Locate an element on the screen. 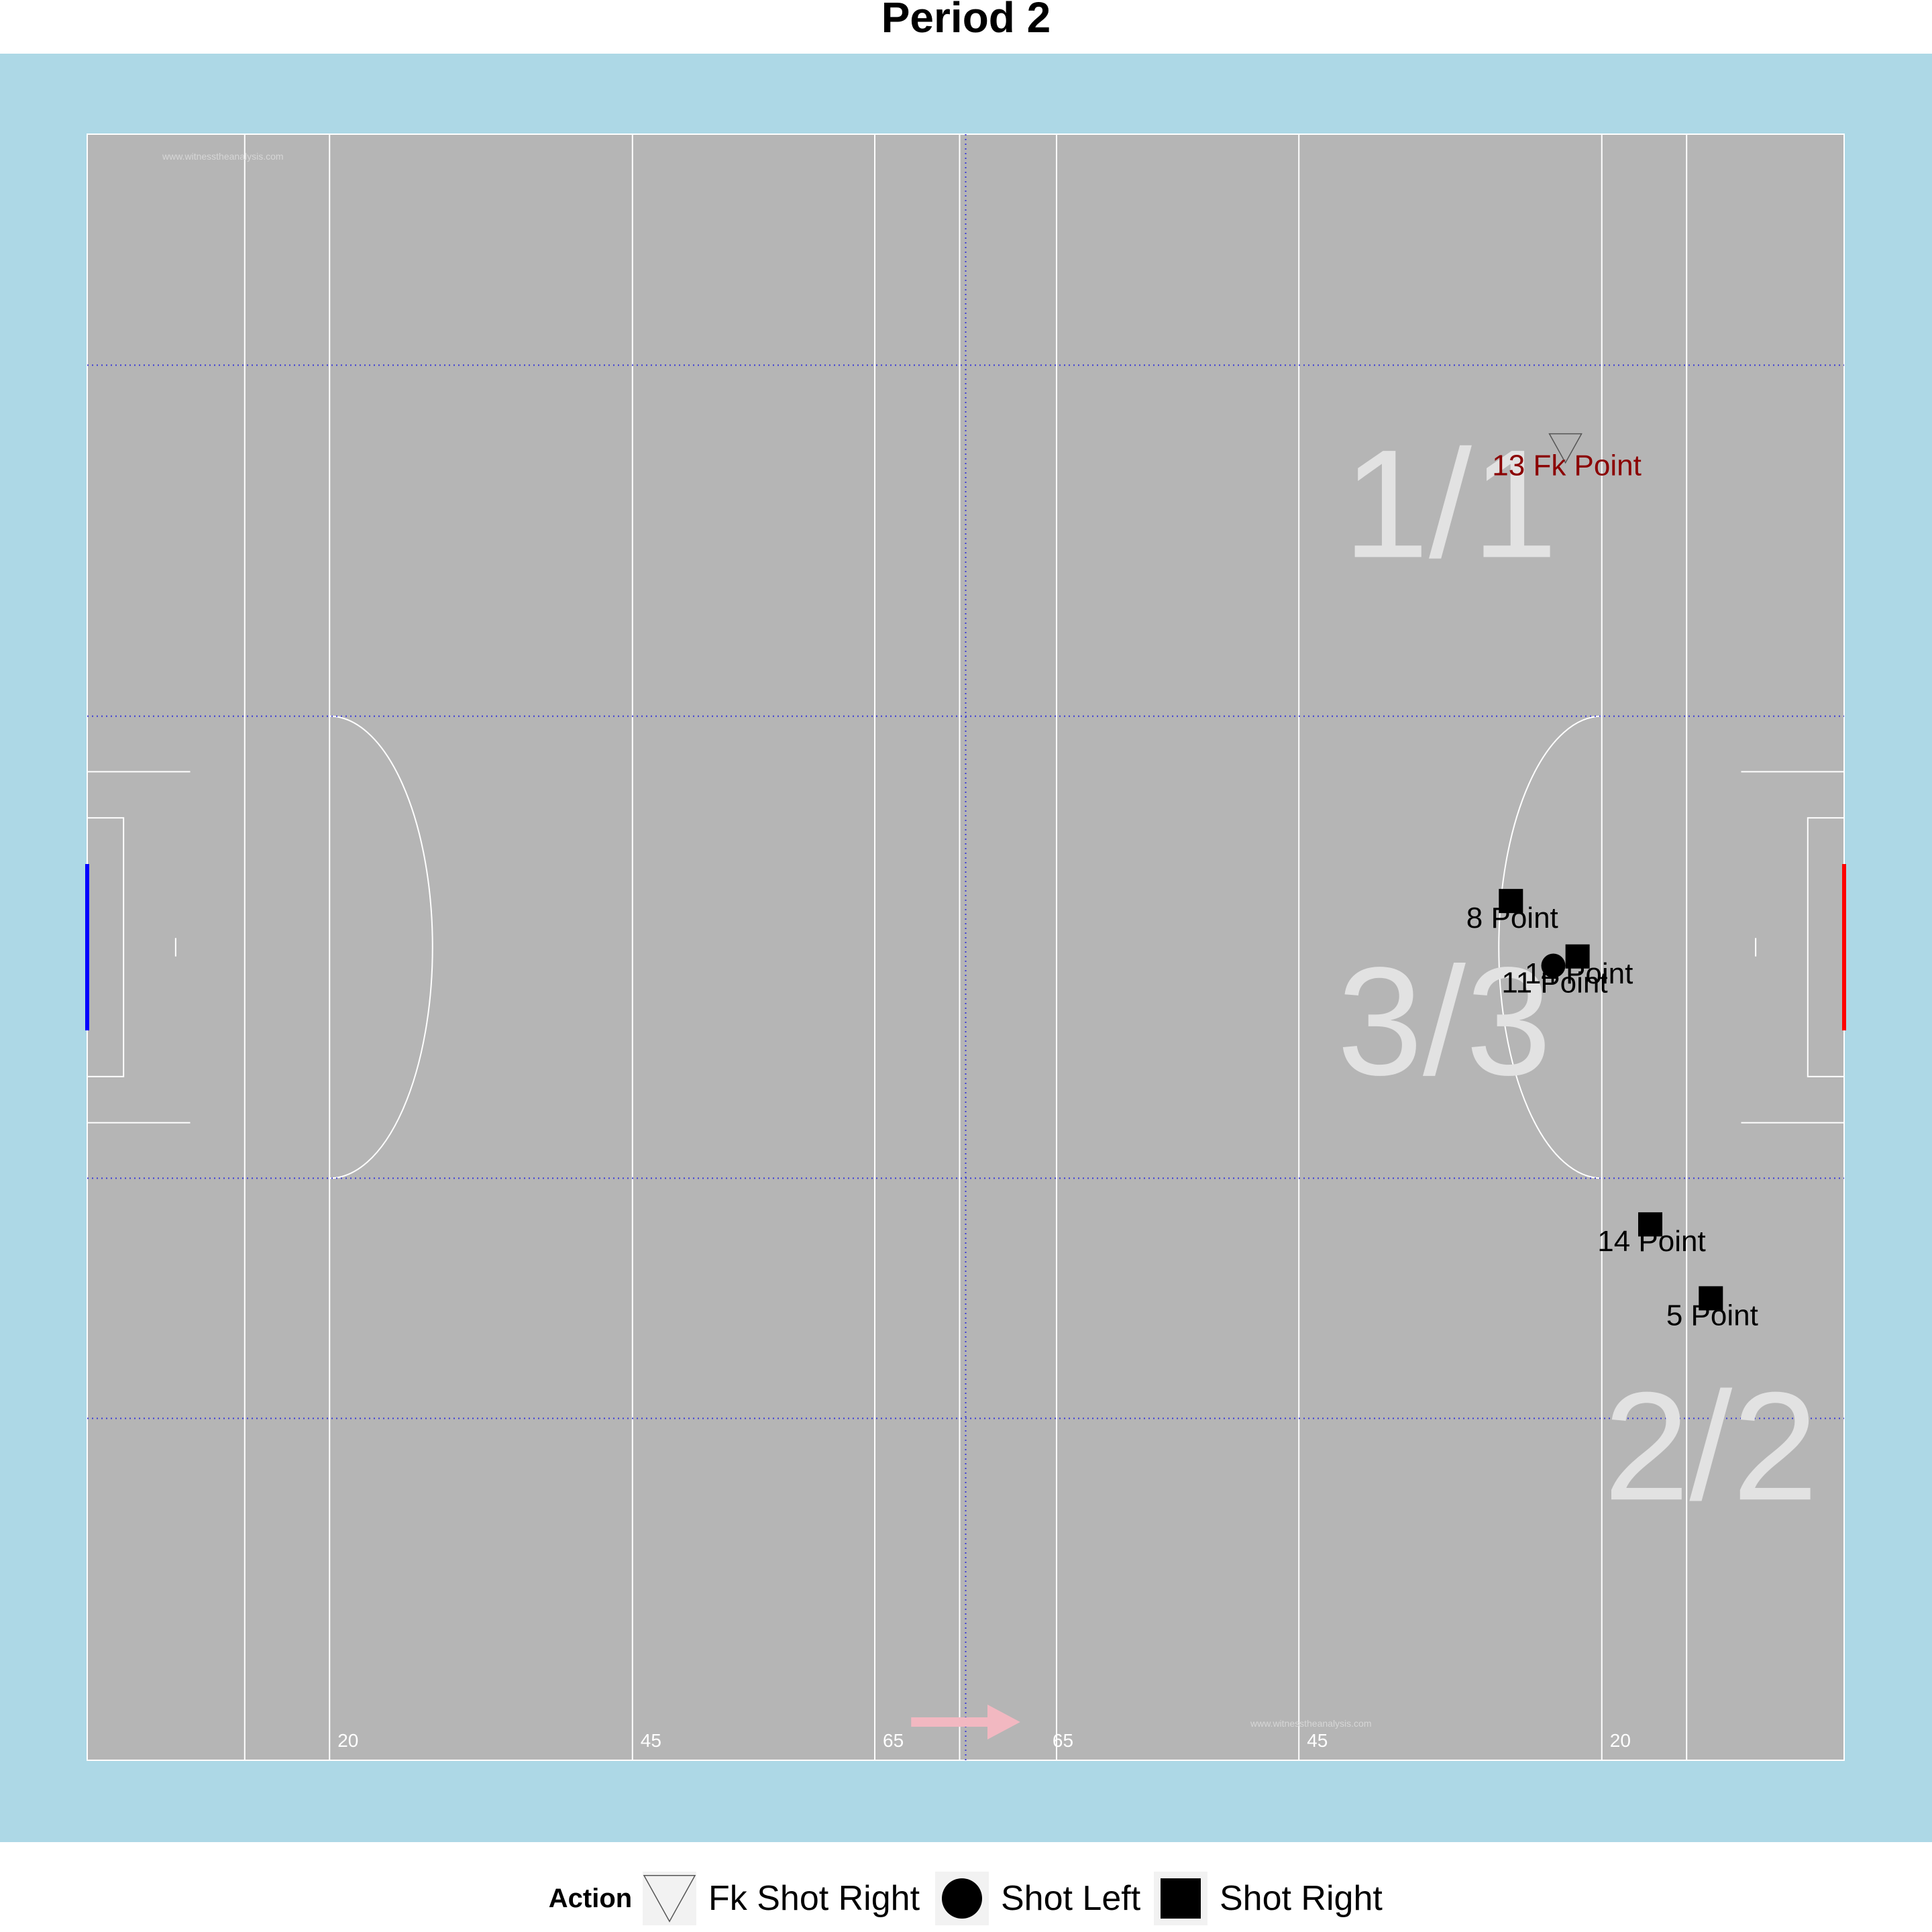  left-arc is located at coordinates (381, 947).